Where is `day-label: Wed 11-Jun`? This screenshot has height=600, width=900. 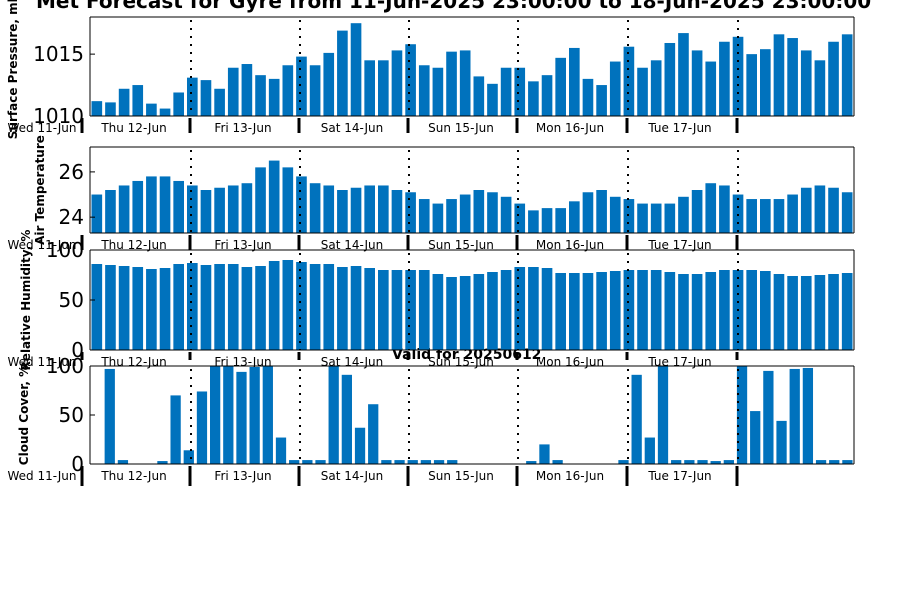
day-label: Wed 11-Jun is located at coordinates (42, 245).